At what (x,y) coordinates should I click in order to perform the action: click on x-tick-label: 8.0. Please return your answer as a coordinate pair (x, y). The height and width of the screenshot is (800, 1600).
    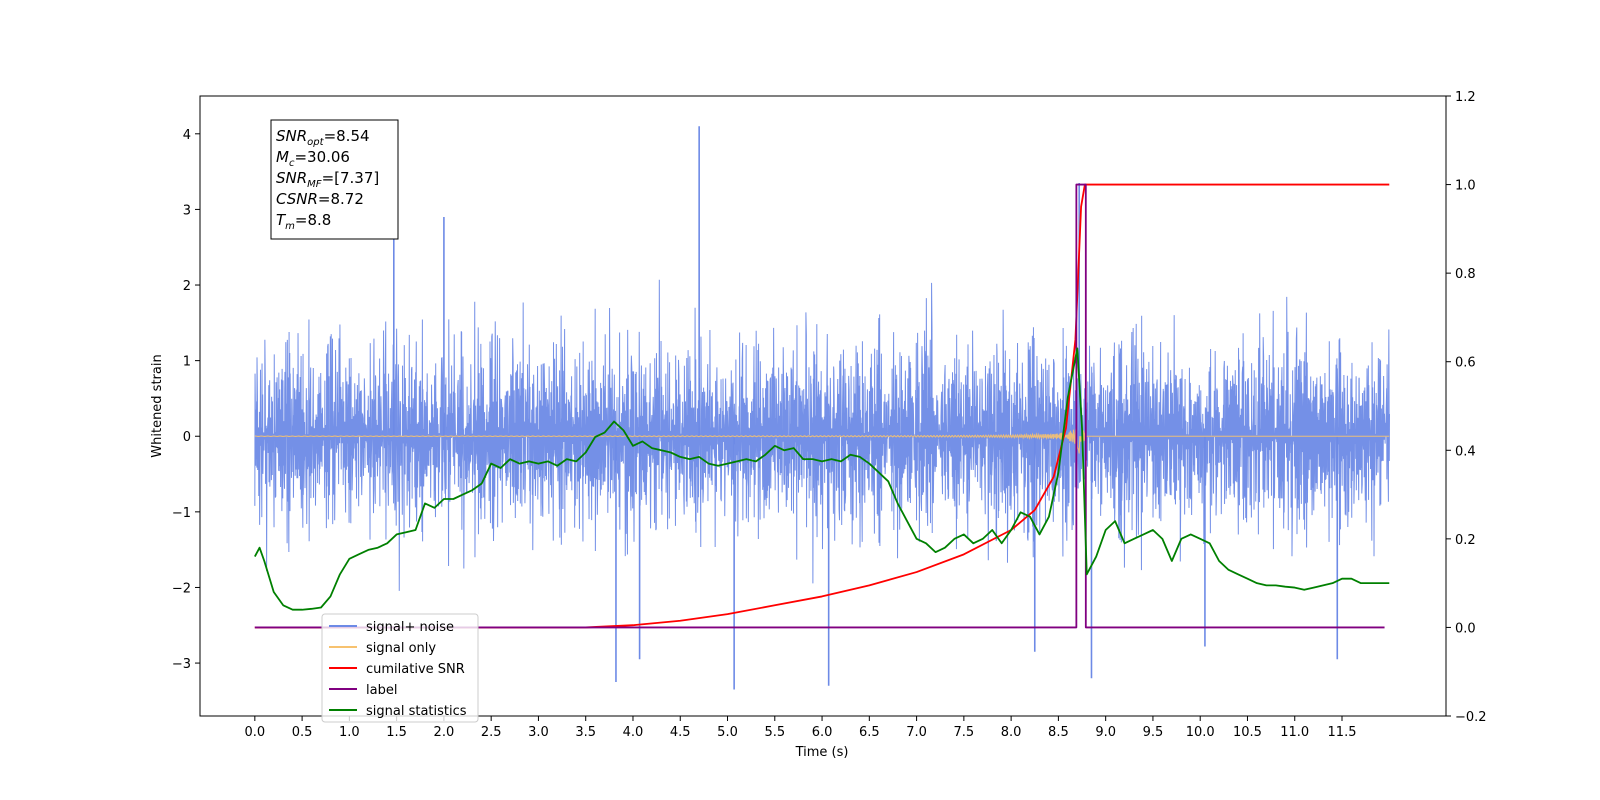
    Looking at the image, I should click on (1011, 732).